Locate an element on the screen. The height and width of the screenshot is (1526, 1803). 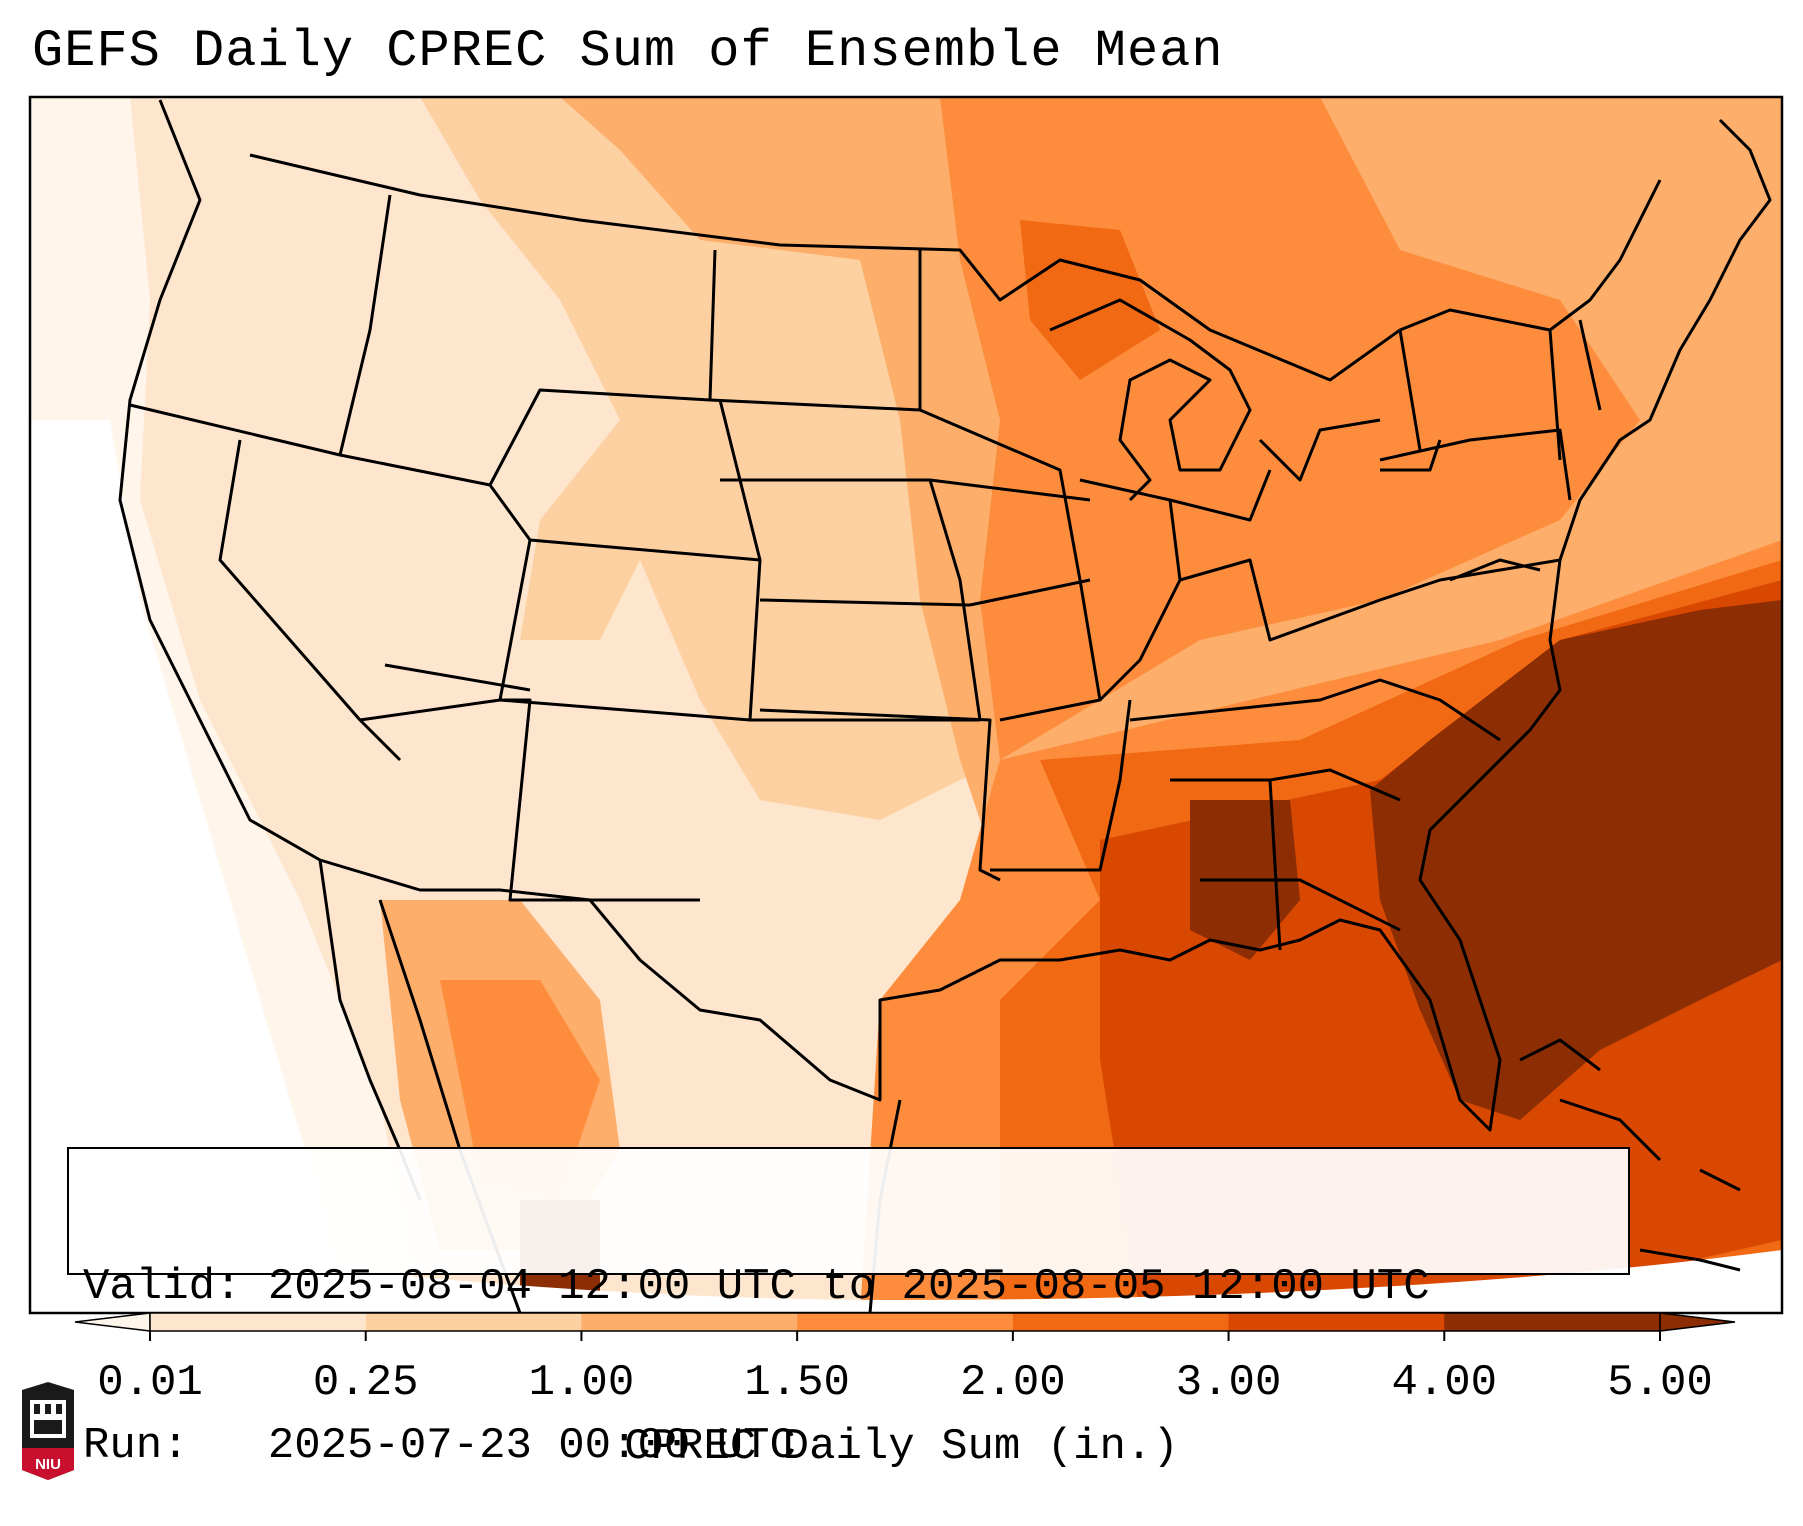
great-lakes is located at coordinates (1245, 400).